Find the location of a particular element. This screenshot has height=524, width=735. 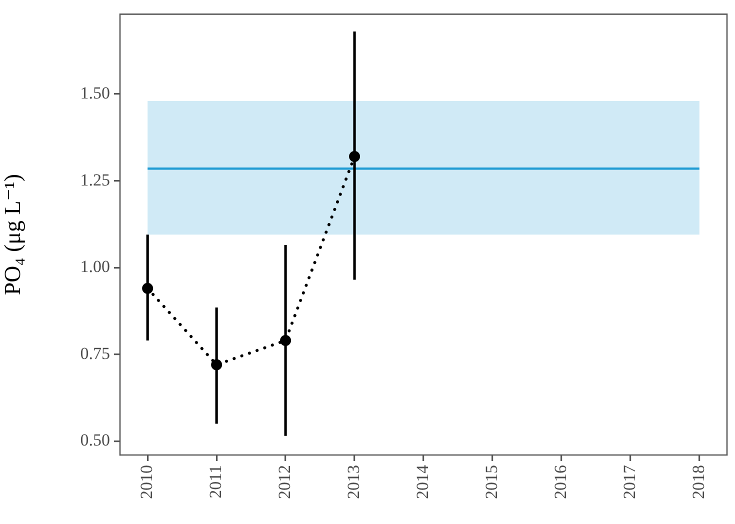

x-tick-label: 2011 is located at coordinates (216, 481).